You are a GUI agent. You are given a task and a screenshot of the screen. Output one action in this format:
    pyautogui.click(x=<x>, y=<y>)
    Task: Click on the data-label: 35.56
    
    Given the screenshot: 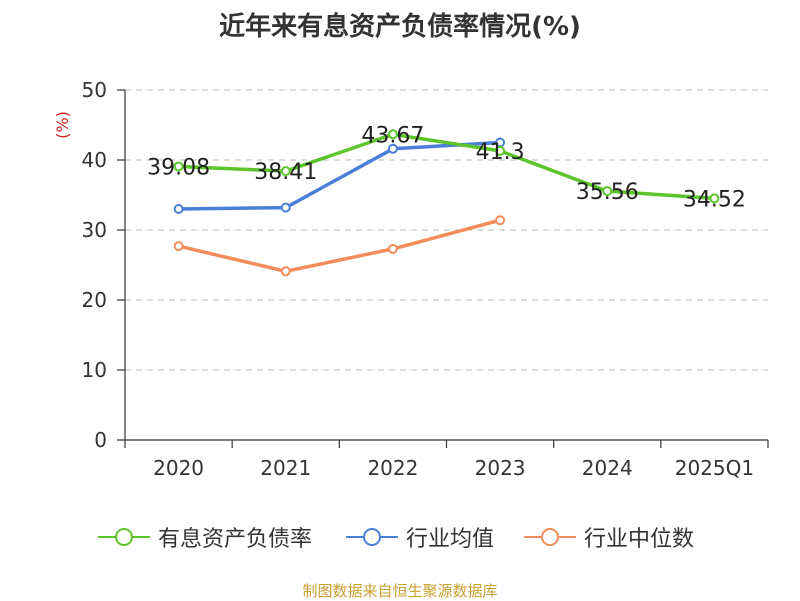 What is the action you would take?
    pyautogui.click(x=607, y=192)
    